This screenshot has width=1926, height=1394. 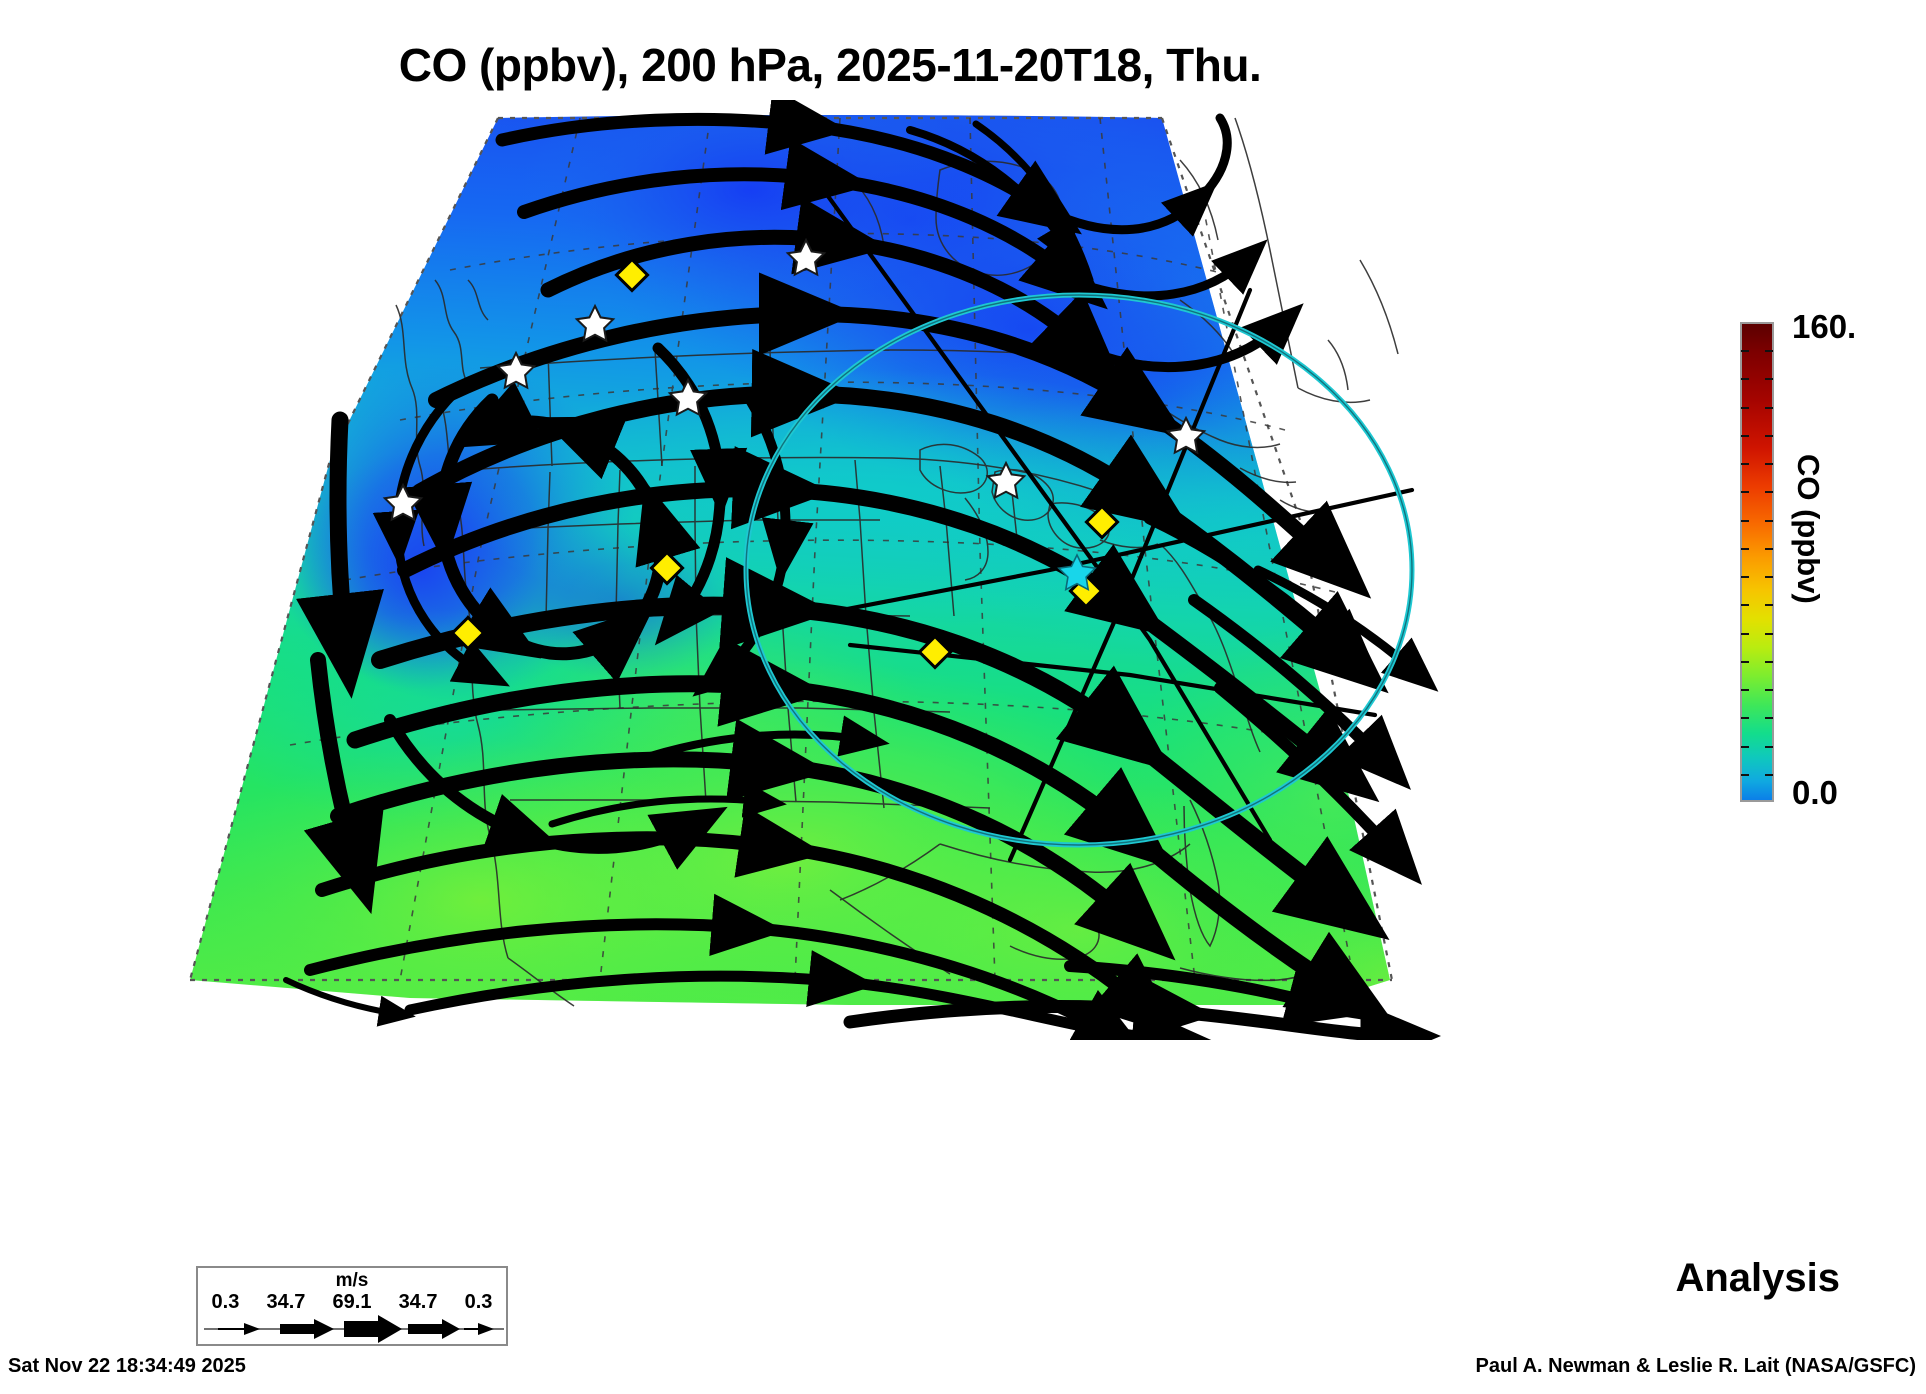 What do you see at coordinates (794, 379) in the screenshot?
I see `marker-white-star` at bounding box center [794, 379].